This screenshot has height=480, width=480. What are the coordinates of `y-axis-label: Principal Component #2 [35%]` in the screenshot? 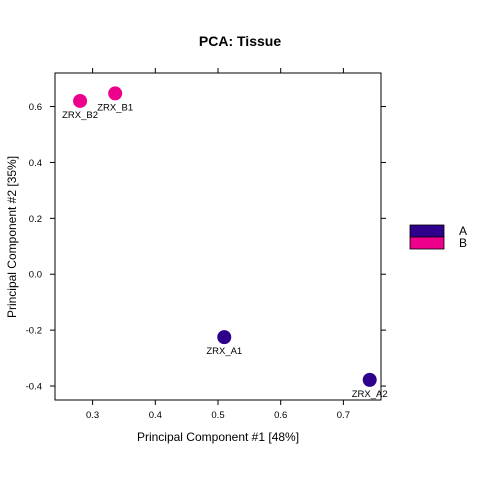 It's located at (12, 237).